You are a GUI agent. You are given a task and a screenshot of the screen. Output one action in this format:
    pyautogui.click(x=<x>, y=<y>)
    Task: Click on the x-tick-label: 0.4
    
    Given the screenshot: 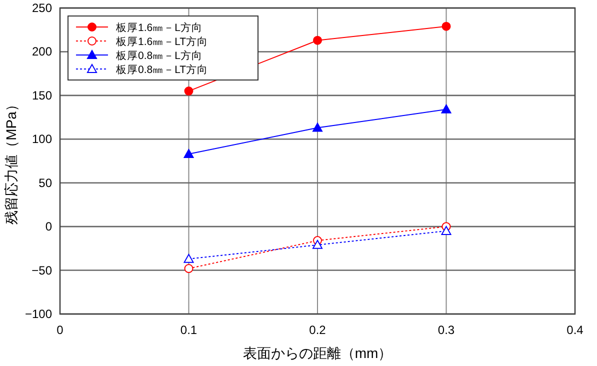 What is the action you would take?
    pyautogui.click(x=575, y=330)
    